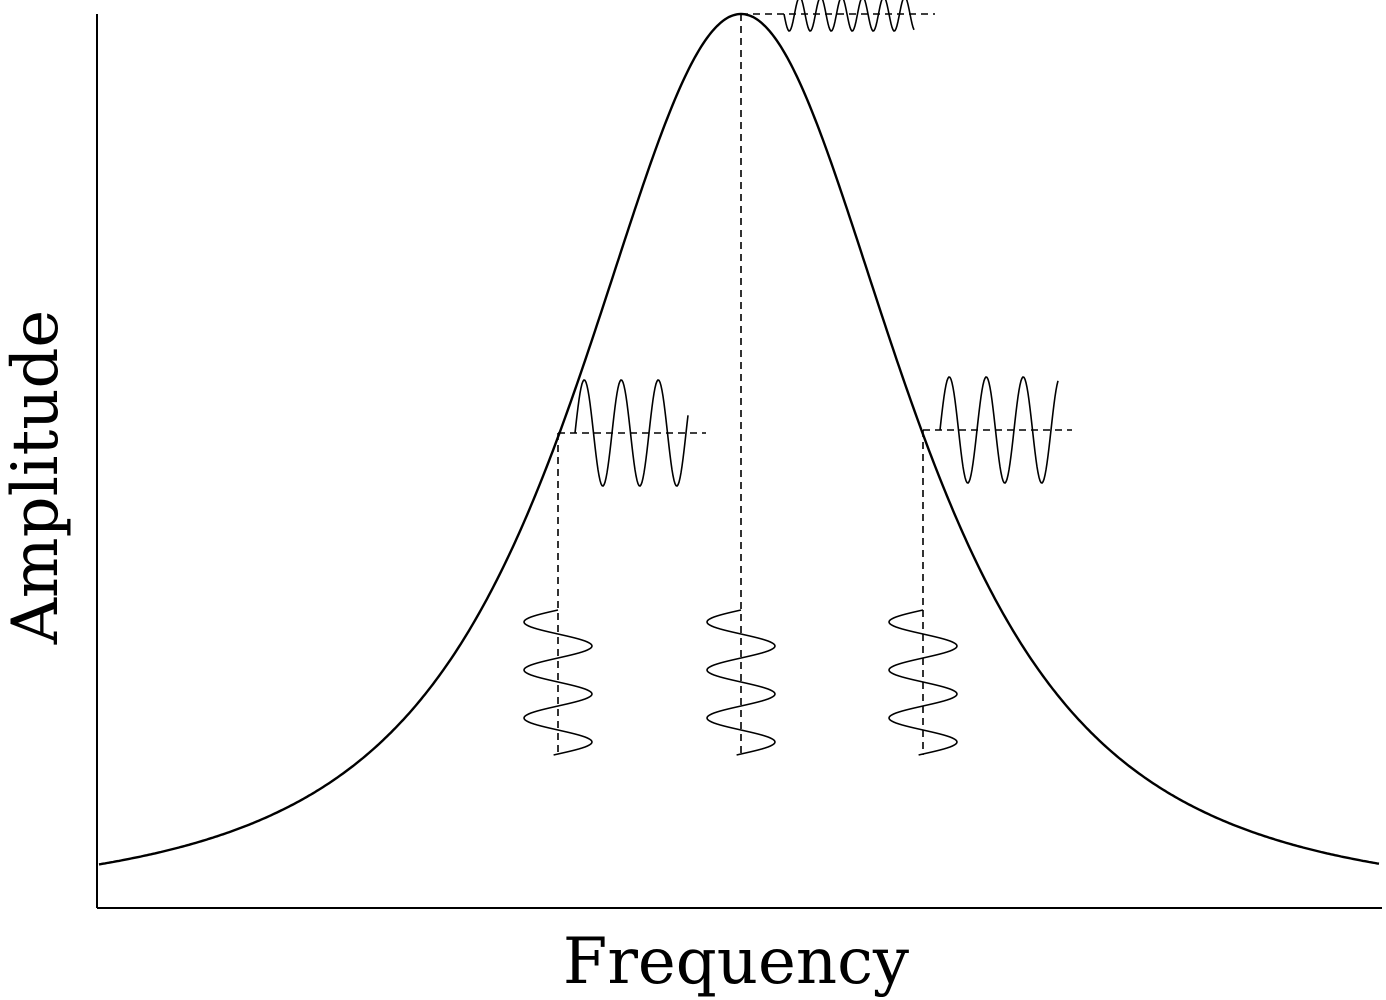 The height and width of the screenshot is (1000, 1386). Describe the element at coordinates (849, 16) in the screenshot. I see `peak-response-wave` at that location.